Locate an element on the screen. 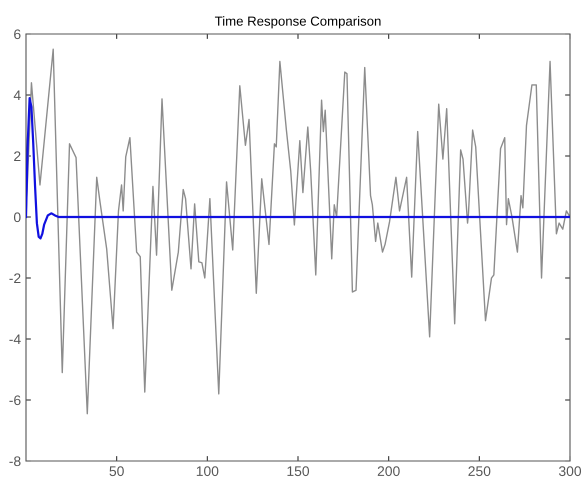  x-tick-label: 100 is located at coordinates (207, 471).